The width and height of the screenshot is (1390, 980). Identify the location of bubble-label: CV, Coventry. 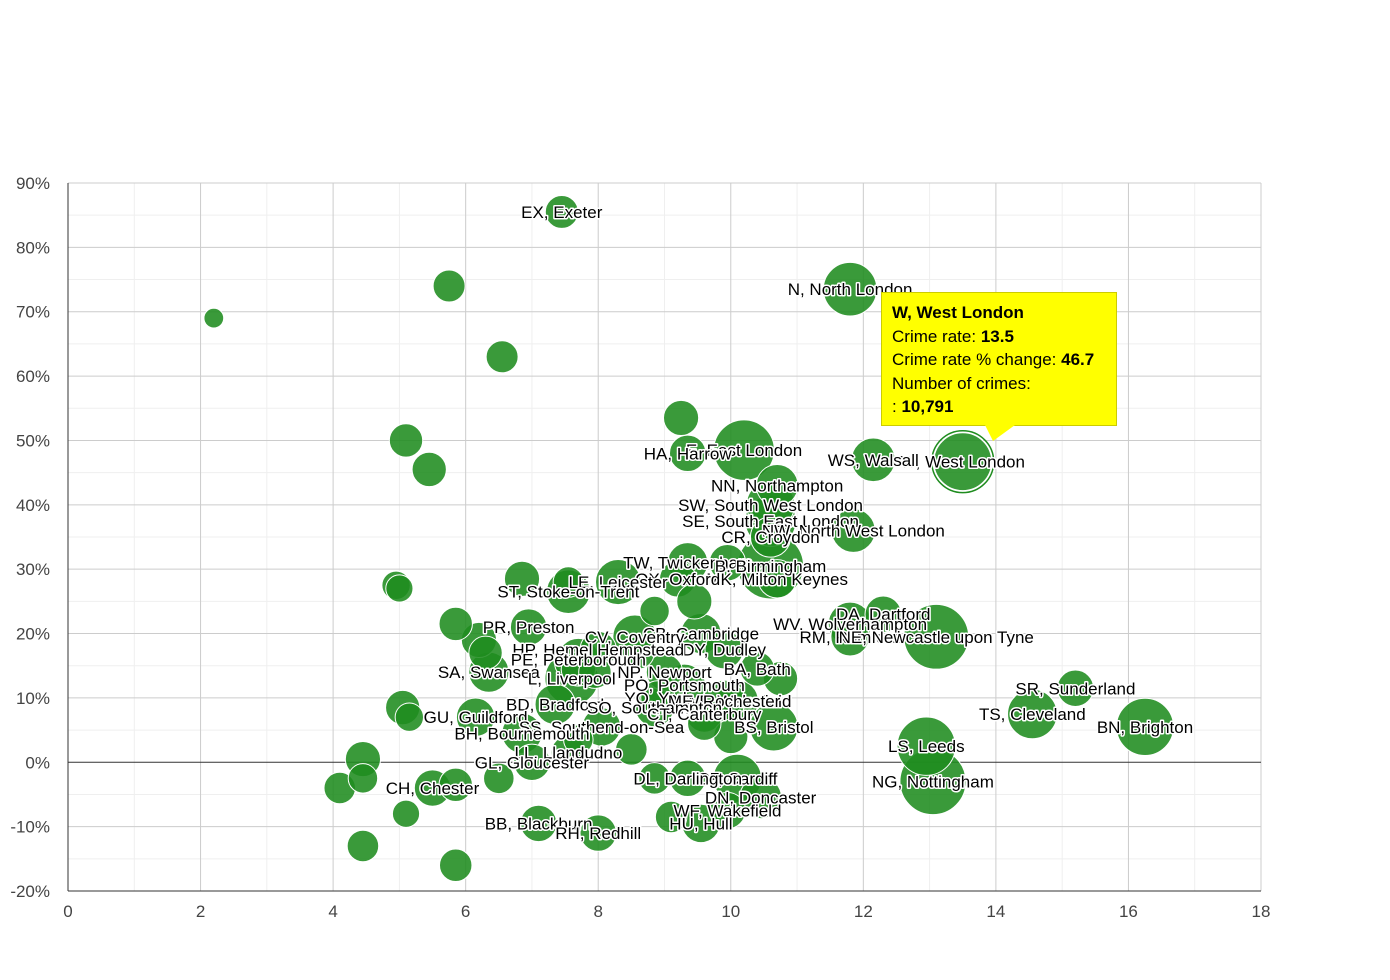
(635, 637).